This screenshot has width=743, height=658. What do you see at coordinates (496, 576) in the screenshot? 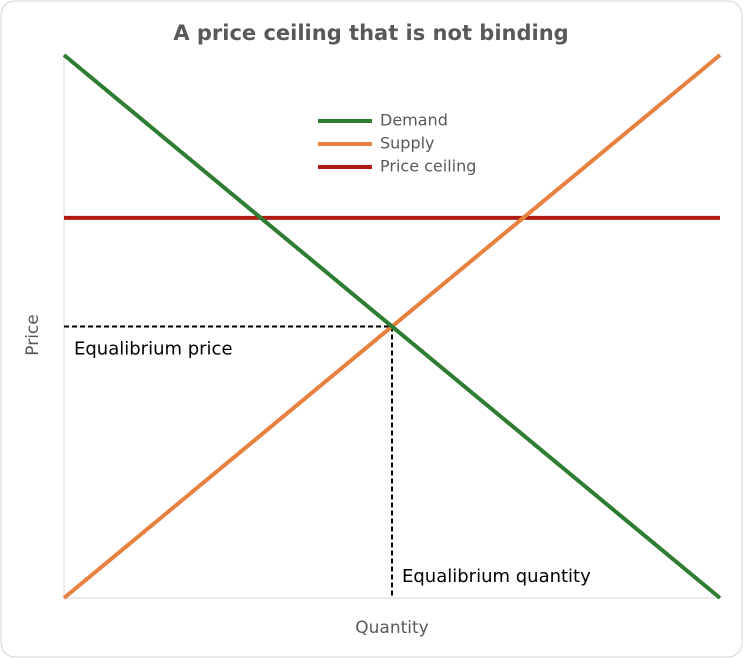
I see `equilibrium-quantity-label: Equalibrium quantity` at bounding box center [496, 576].